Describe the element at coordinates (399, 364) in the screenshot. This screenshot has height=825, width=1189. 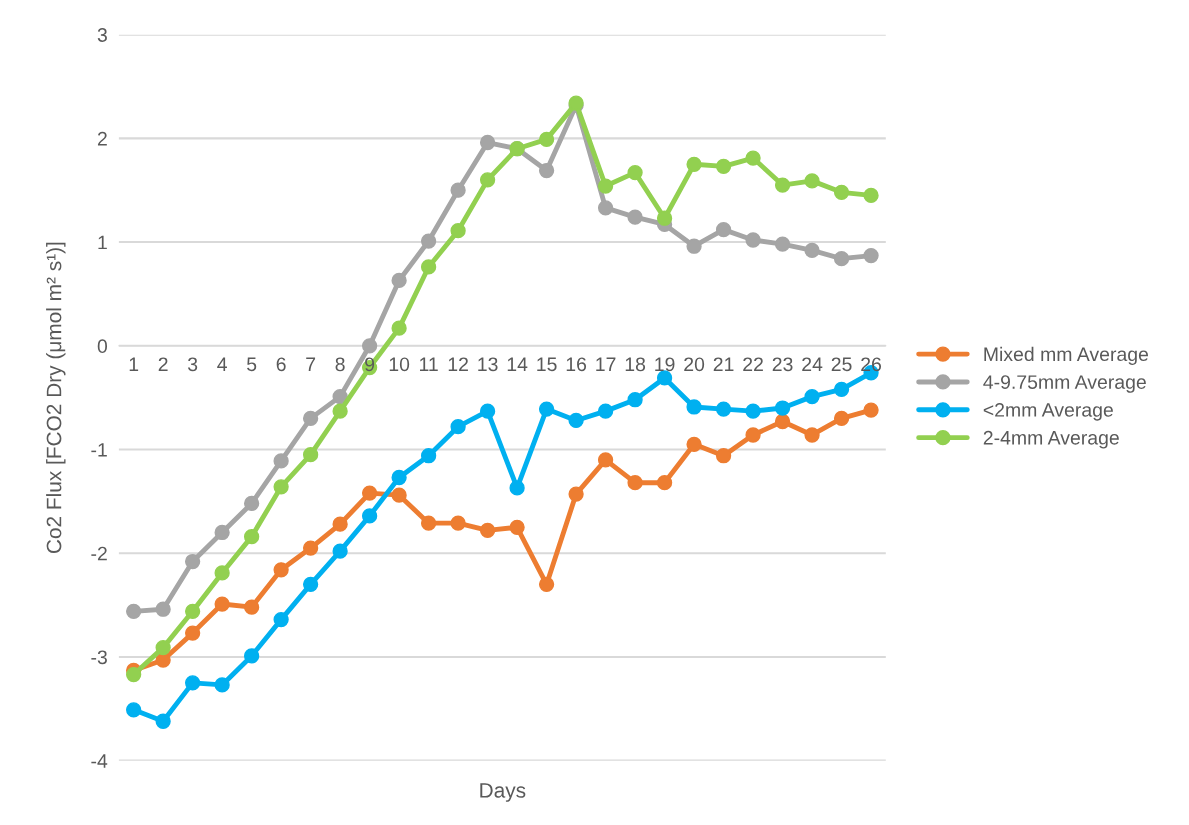
I see `x-tick-label: 10` at that location.